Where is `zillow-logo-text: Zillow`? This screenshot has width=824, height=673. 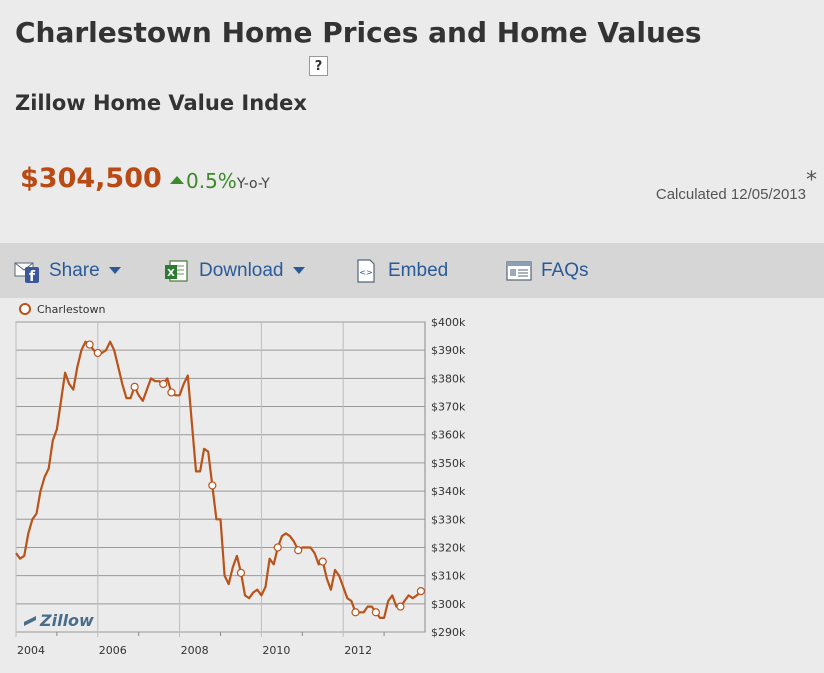
zillow-logo-text: Zillow is located at coordinates (66, 620).